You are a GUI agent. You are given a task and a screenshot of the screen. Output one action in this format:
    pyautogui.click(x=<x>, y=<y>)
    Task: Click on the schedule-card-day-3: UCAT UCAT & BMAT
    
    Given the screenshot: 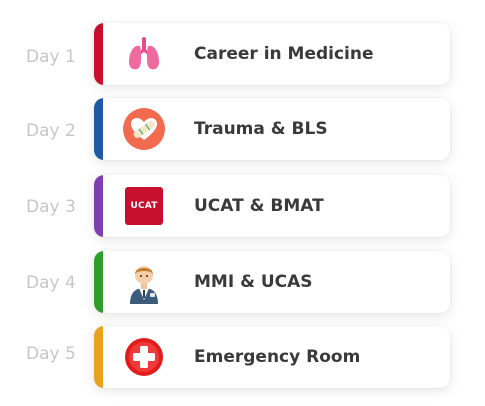 What is the action you would take?
    pyautogui.click(x=272, y=206)
    